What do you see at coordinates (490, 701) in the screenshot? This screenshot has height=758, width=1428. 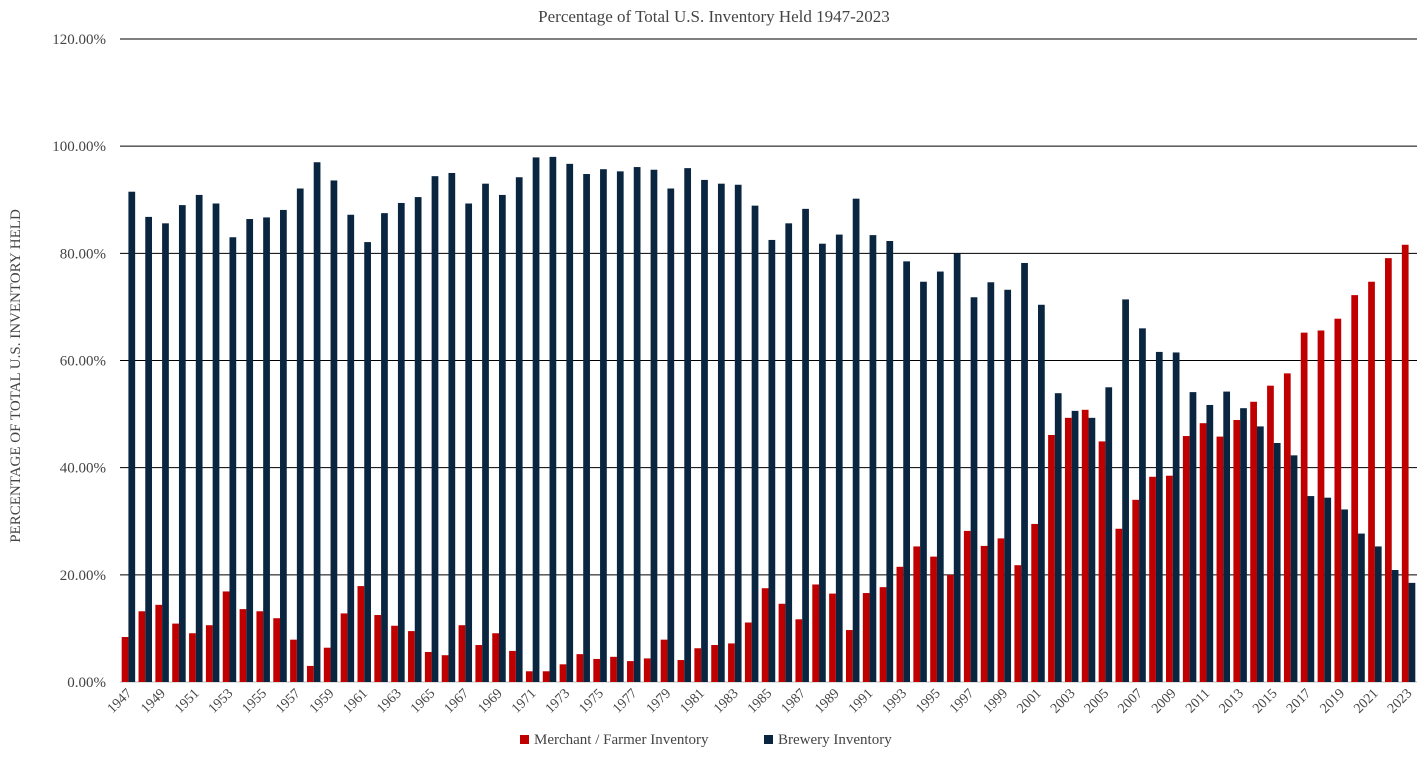 I see `x-tick-label: 1969` at bounding box center [490, 701].